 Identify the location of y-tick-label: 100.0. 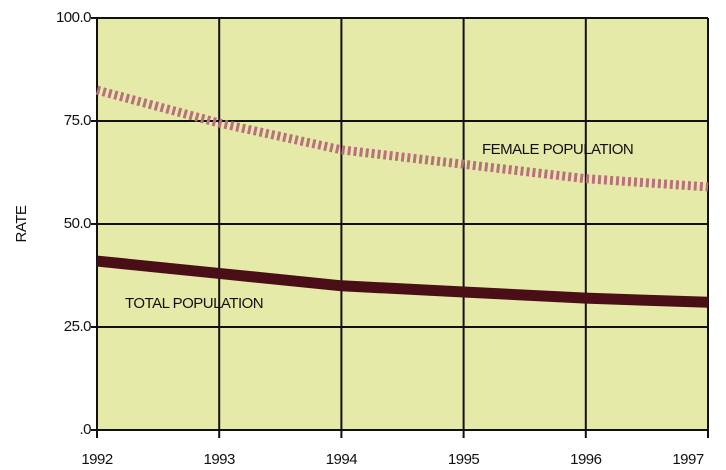
(73, 17).